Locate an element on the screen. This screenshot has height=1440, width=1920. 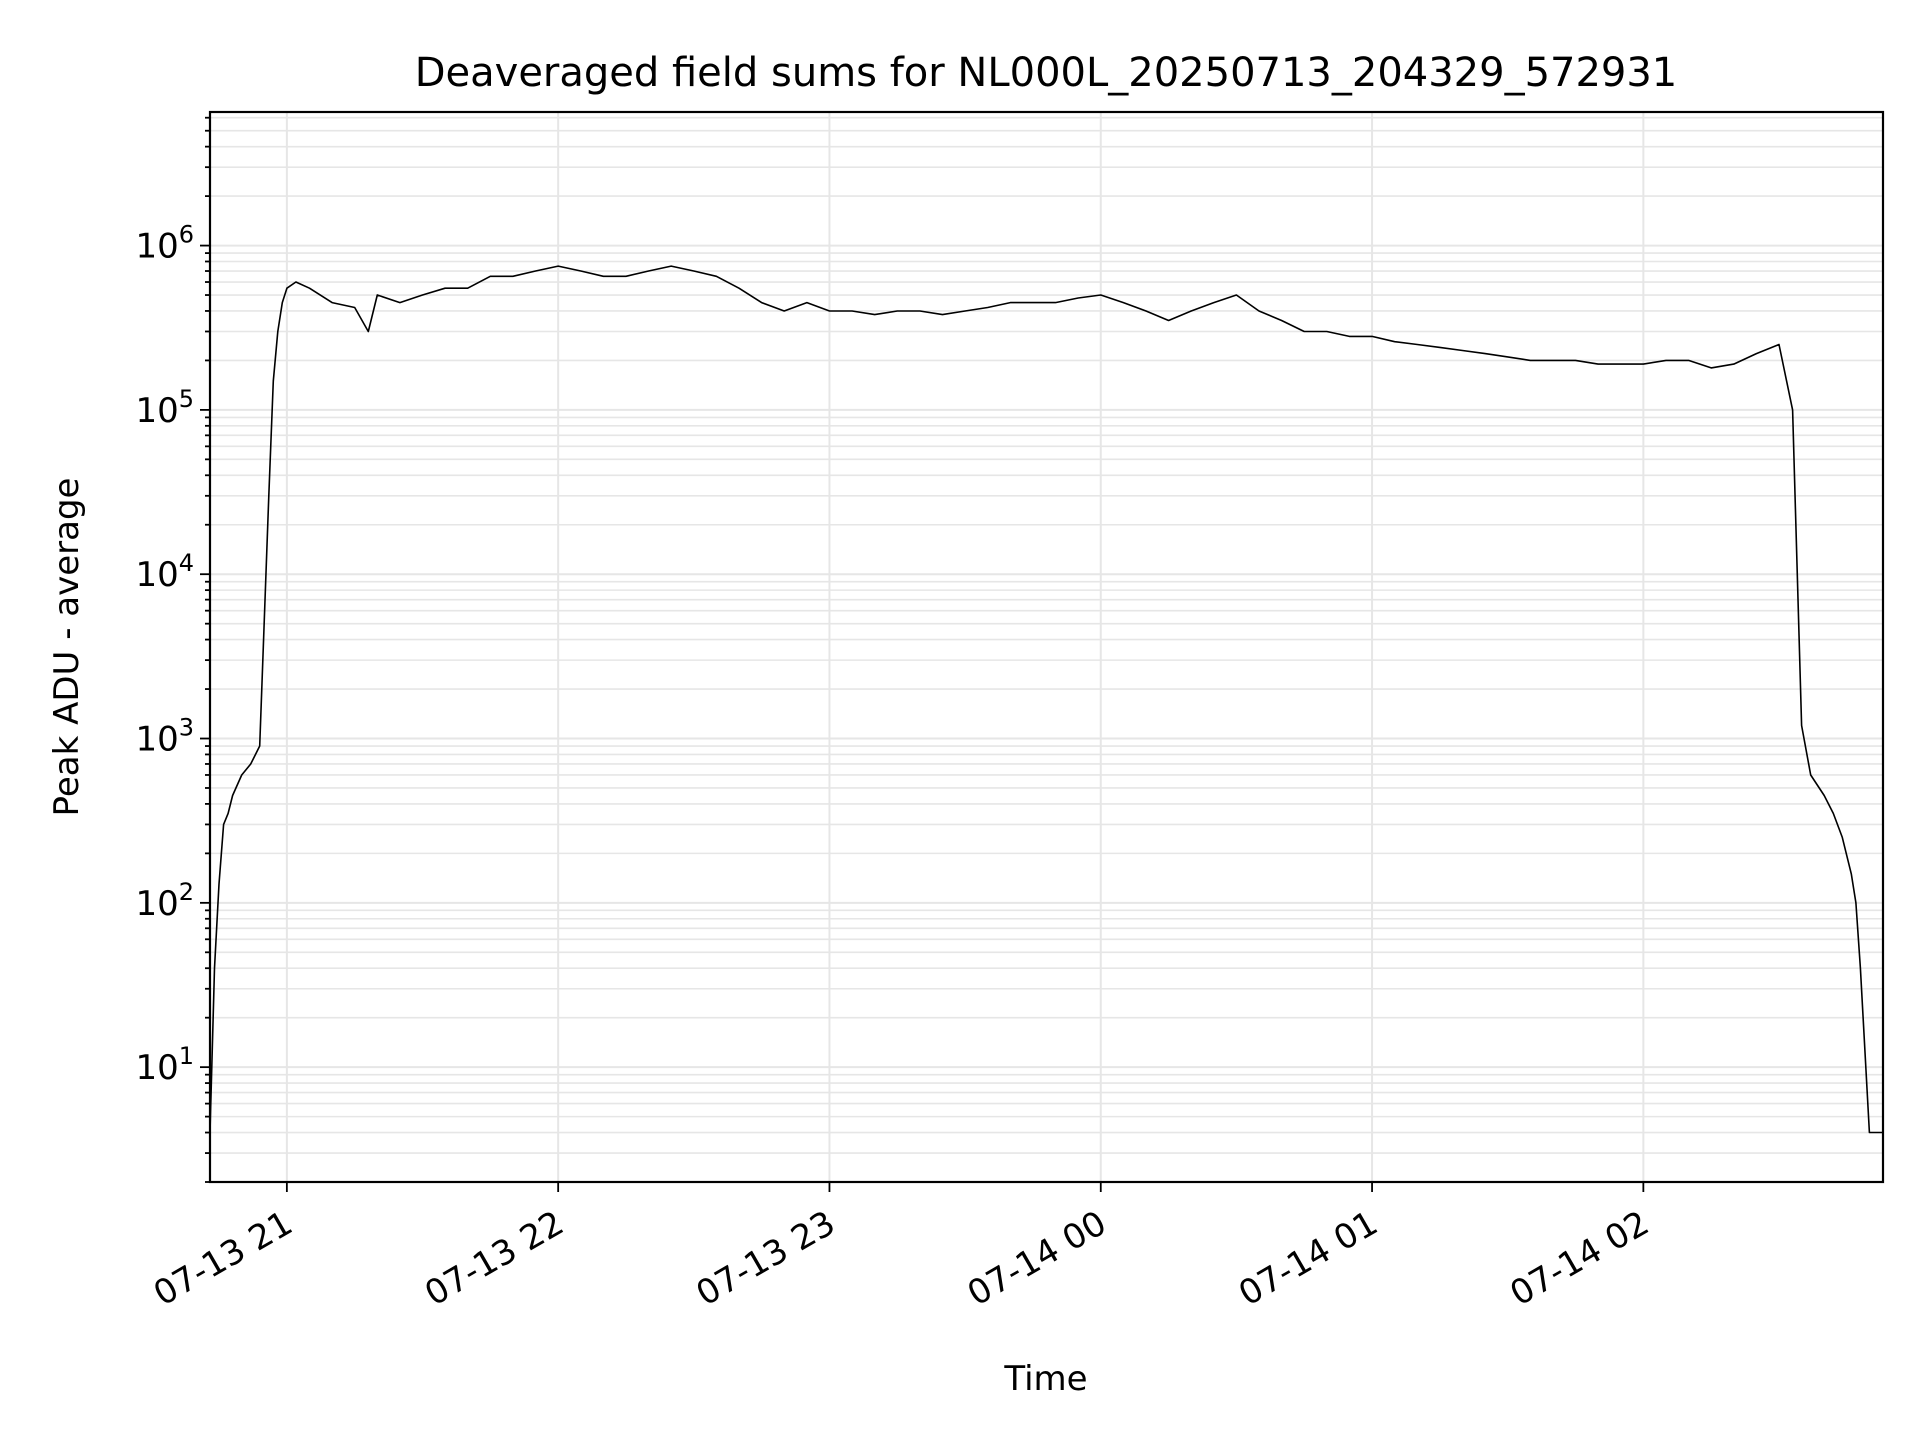
y-axis: 10¹ 10² 10³ 10⁴ 10⁵ 10⁶ is located at coordinates (172, 649).